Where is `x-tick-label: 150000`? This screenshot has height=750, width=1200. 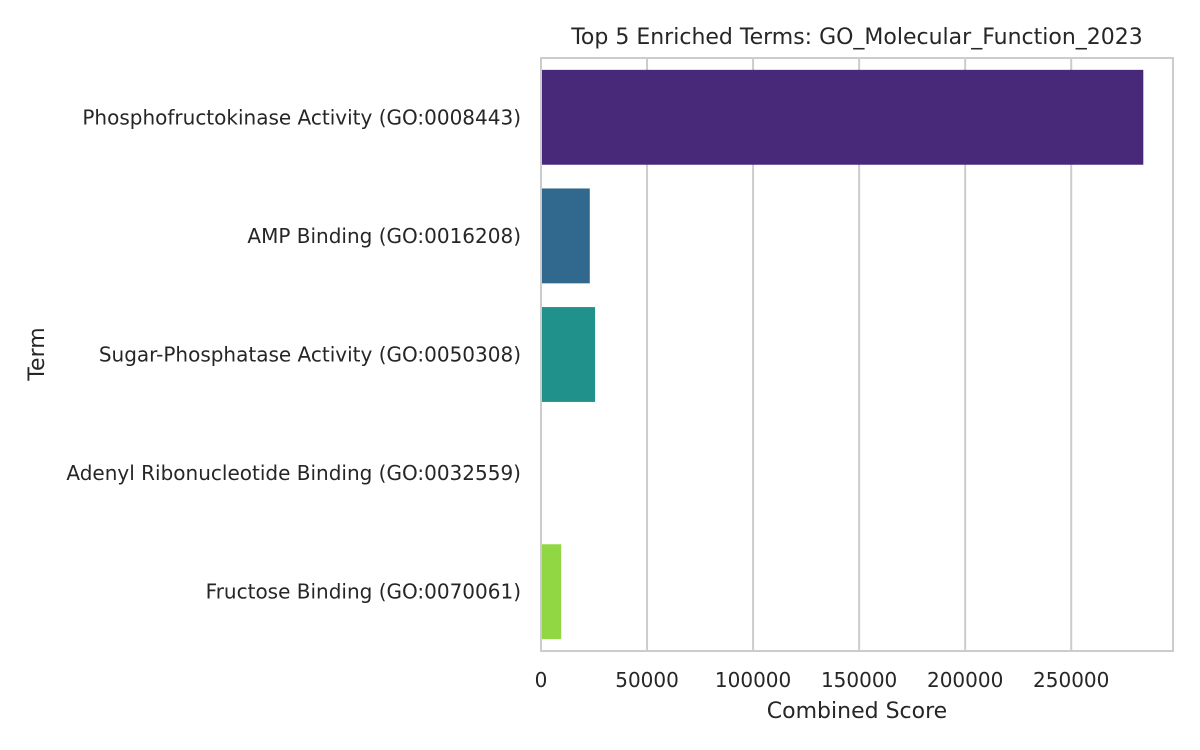
x-tick-label: 150000 is located at coordinates (859, 680).